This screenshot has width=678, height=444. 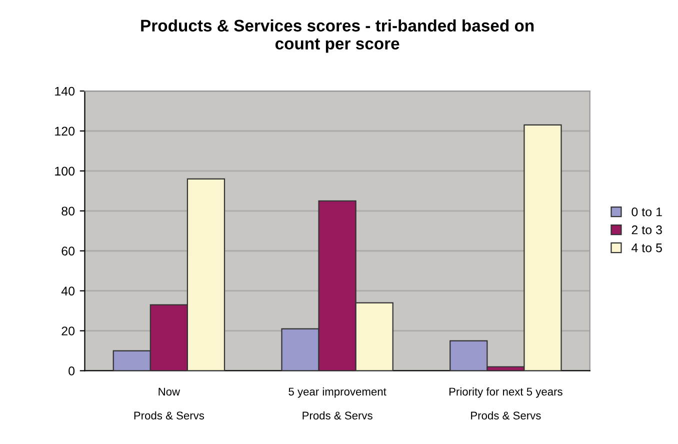 What do you see at coordinates (68, 291) in the screenshot?
I see `y-tick-label: 40` at bounding box center [68, 291].